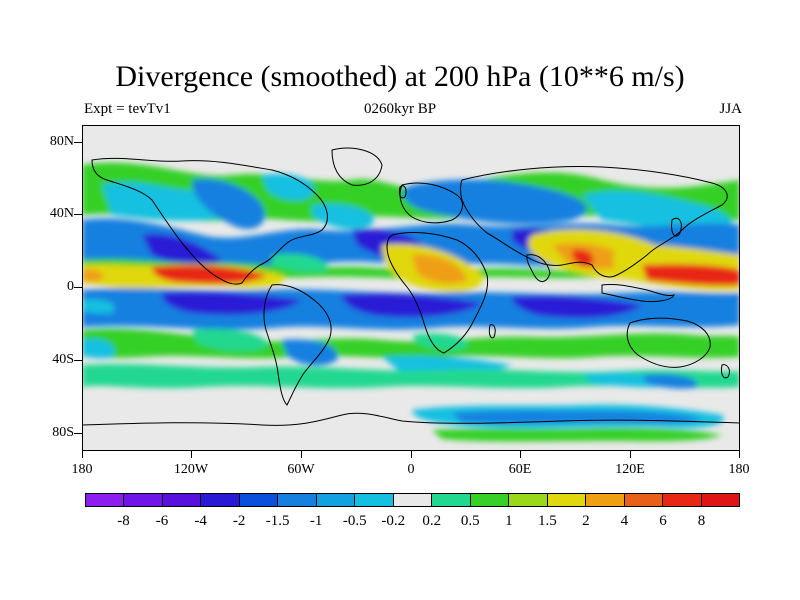 The image size is (800, 600). I want to click on colorbar-label: 1, so click(509, 521).